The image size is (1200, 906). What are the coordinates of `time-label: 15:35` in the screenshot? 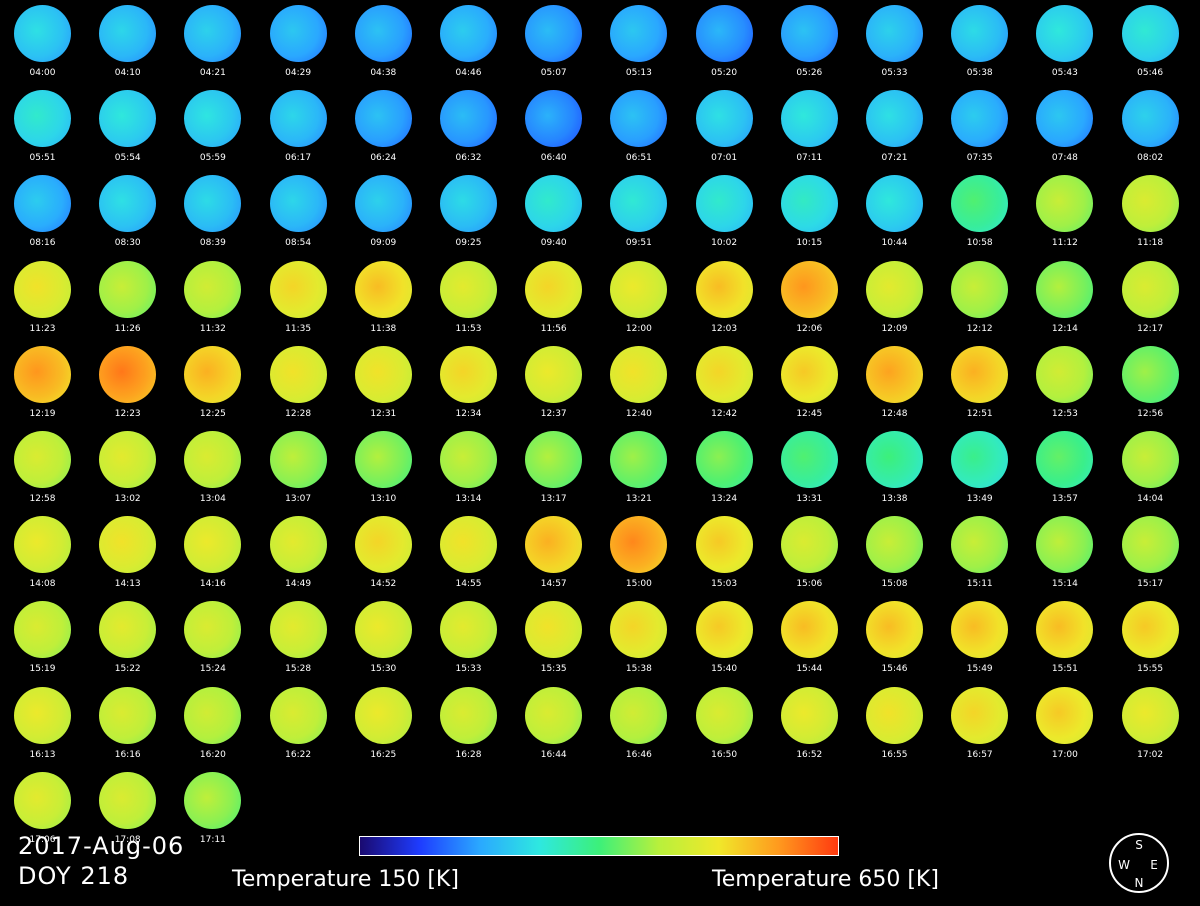 It's located at (553, 669).